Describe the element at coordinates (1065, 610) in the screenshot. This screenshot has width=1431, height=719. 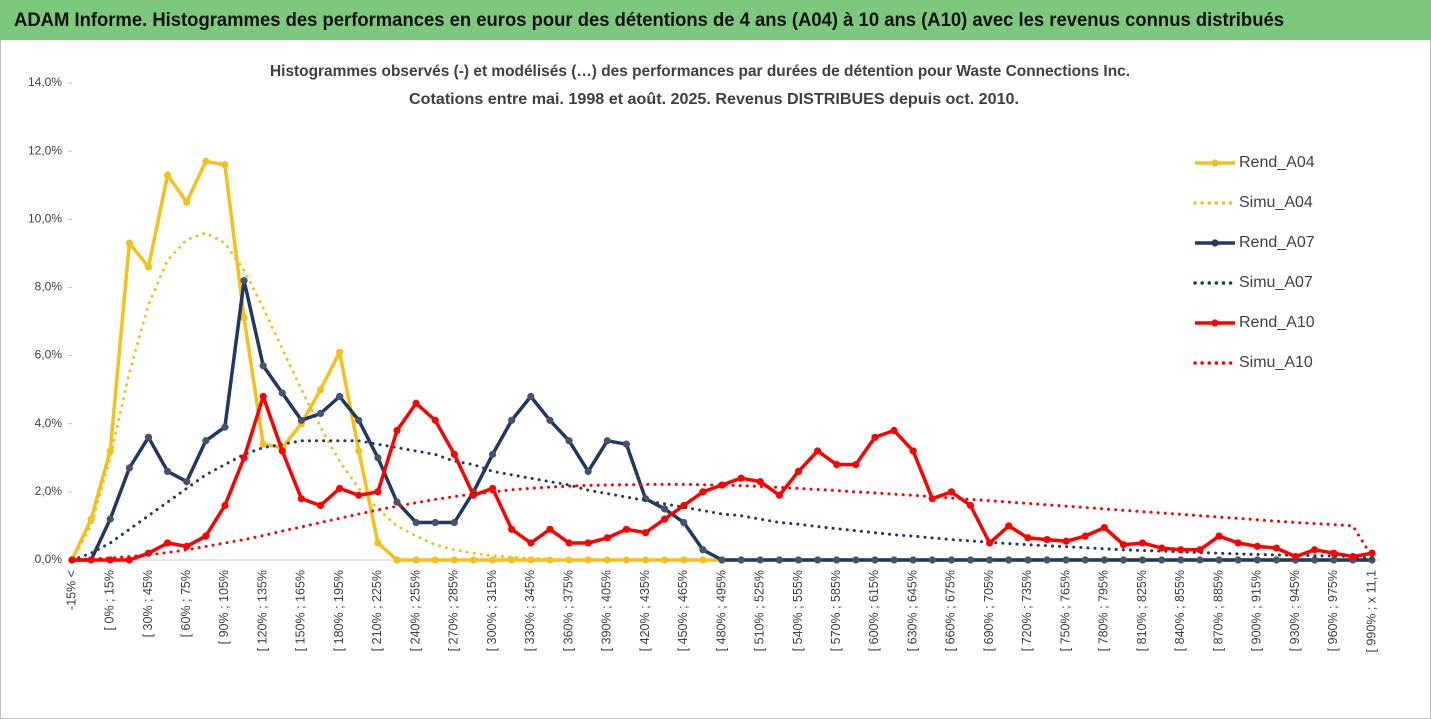
I see `x-tick-label: [ 750% ; 765%` at that location.